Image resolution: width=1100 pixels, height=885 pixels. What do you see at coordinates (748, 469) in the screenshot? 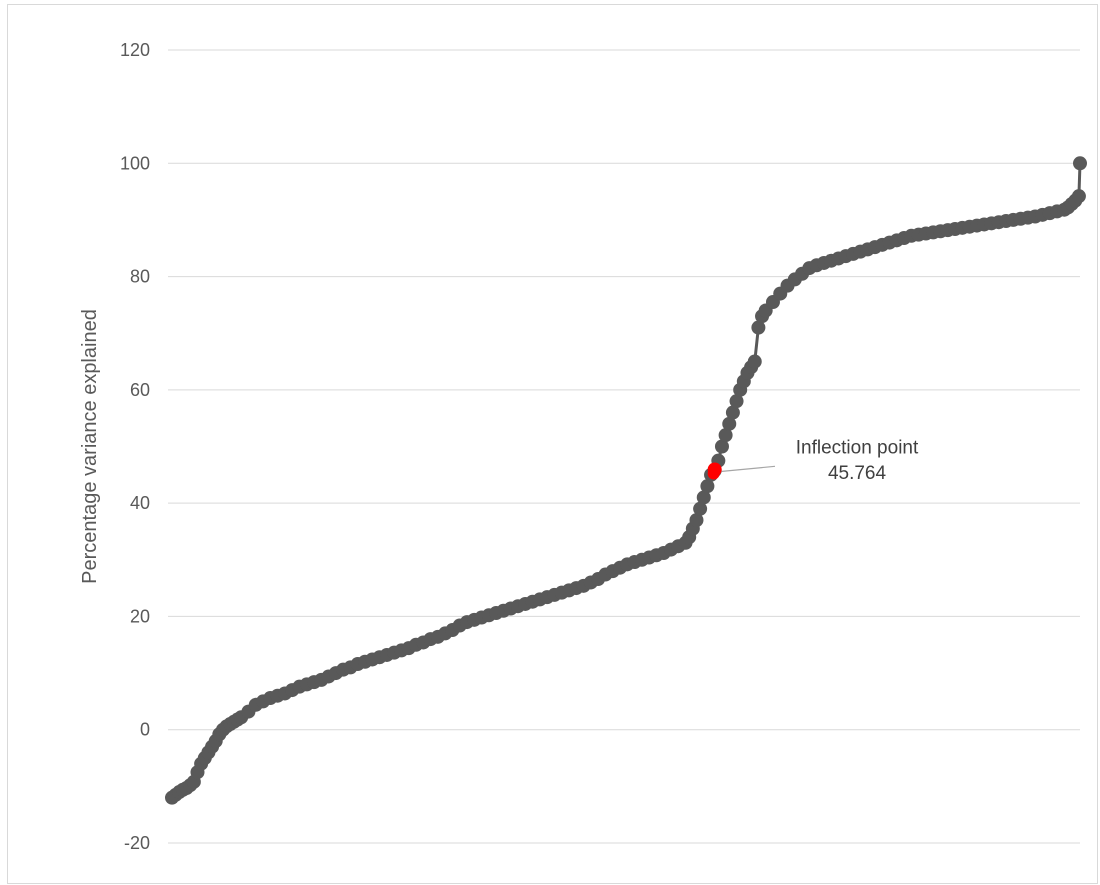
I see `annotation-leader-line` at bounding box center [748, 469].